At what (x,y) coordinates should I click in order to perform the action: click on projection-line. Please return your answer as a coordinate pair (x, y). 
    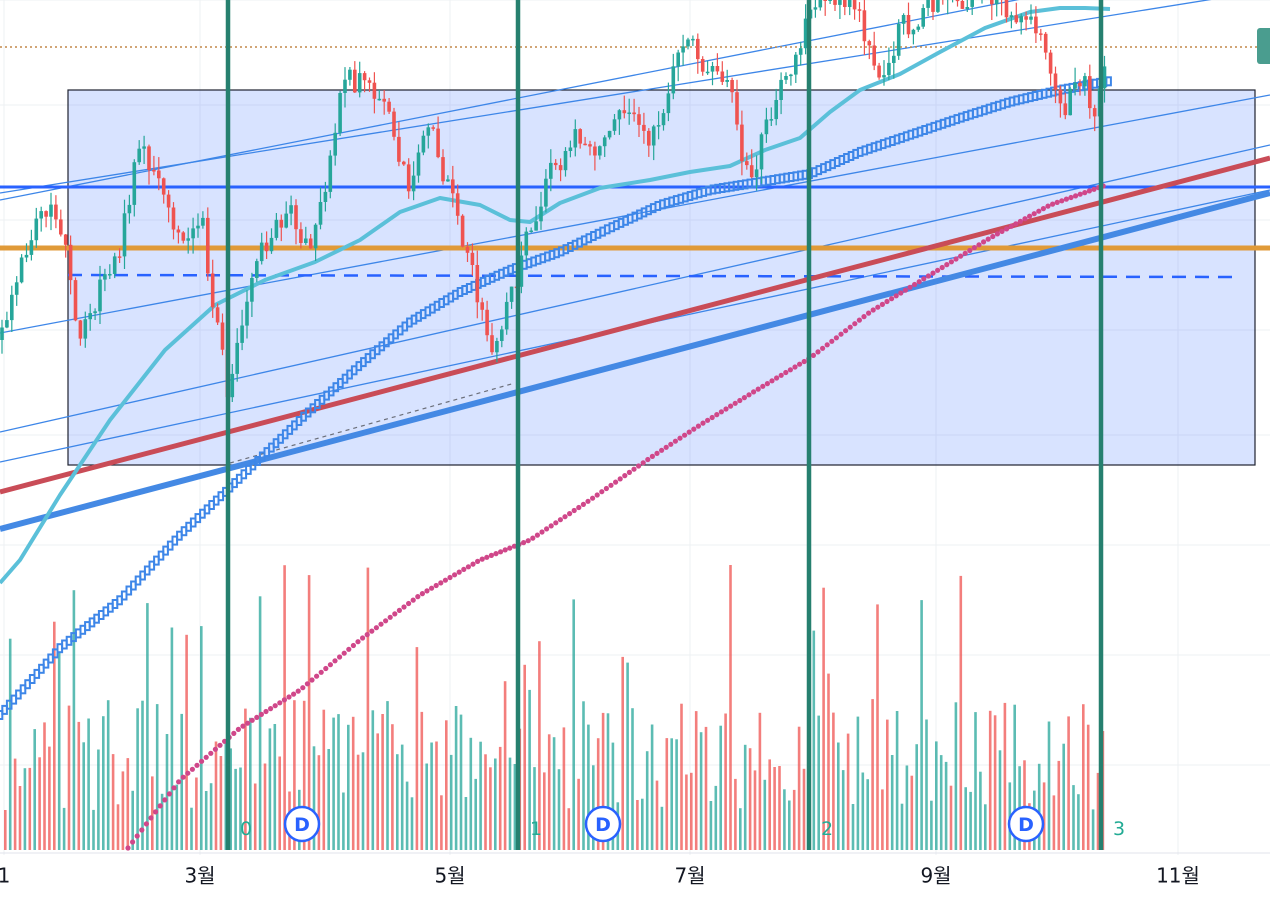
    Looking at the image, I should click on (372, 423).